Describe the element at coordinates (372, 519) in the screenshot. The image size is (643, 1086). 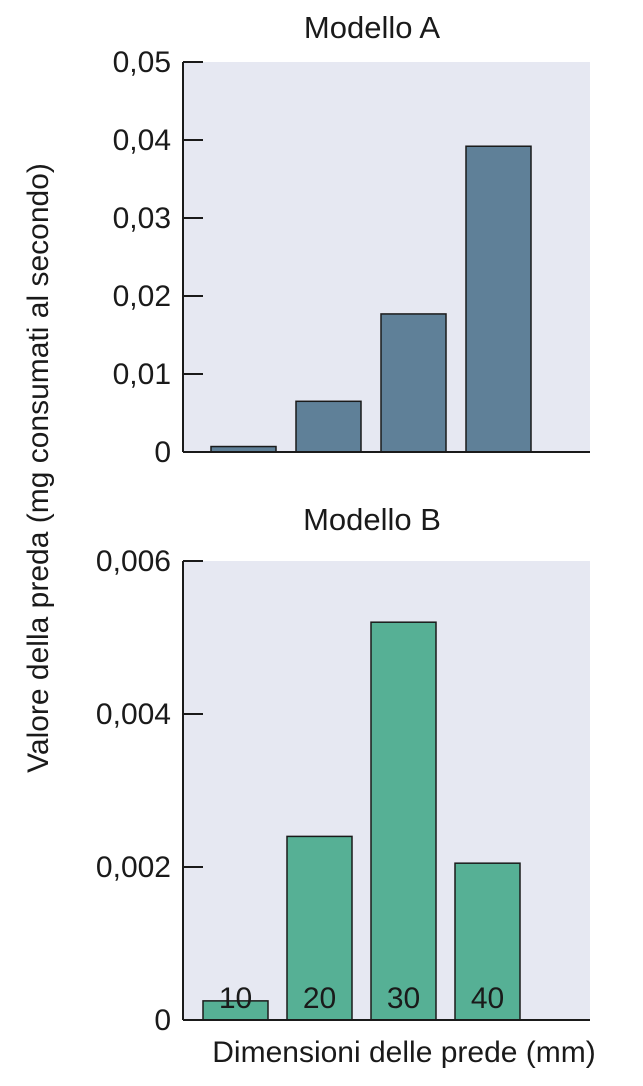
I see `panel-title-b: Modello B` at that location.